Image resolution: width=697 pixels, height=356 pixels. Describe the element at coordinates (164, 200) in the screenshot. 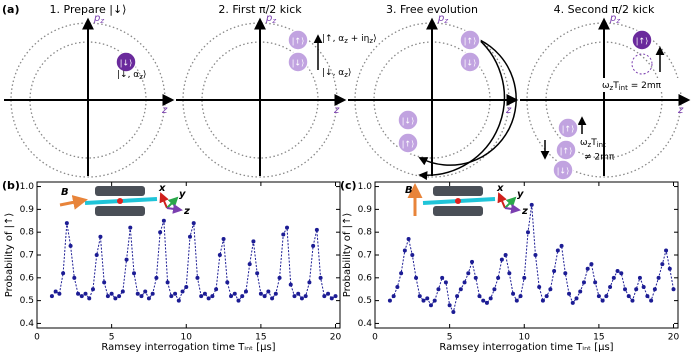

I see `x-direction` at that location.